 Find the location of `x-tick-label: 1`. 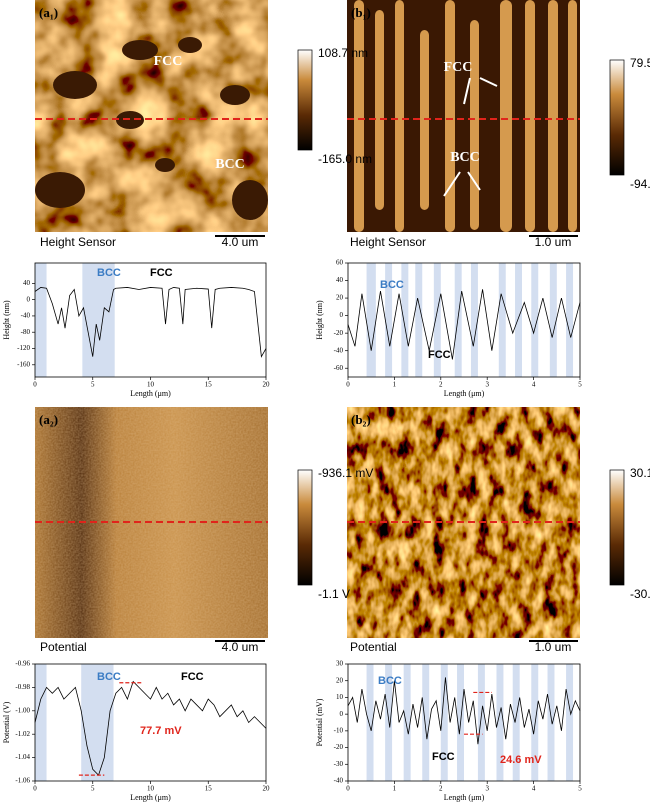

x-tick-label: 1 is located at coordinates (395, 789).